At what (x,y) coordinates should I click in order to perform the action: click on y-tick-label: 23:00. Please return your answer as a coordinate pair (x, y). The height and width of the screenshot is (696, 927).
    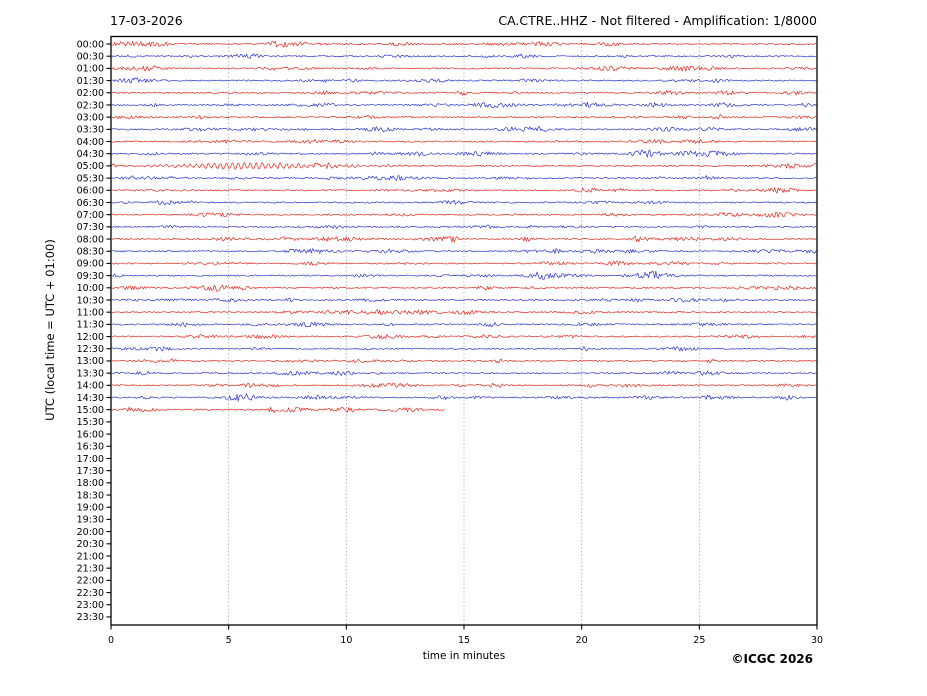
    Looking at the image, I should click on (90, 605).